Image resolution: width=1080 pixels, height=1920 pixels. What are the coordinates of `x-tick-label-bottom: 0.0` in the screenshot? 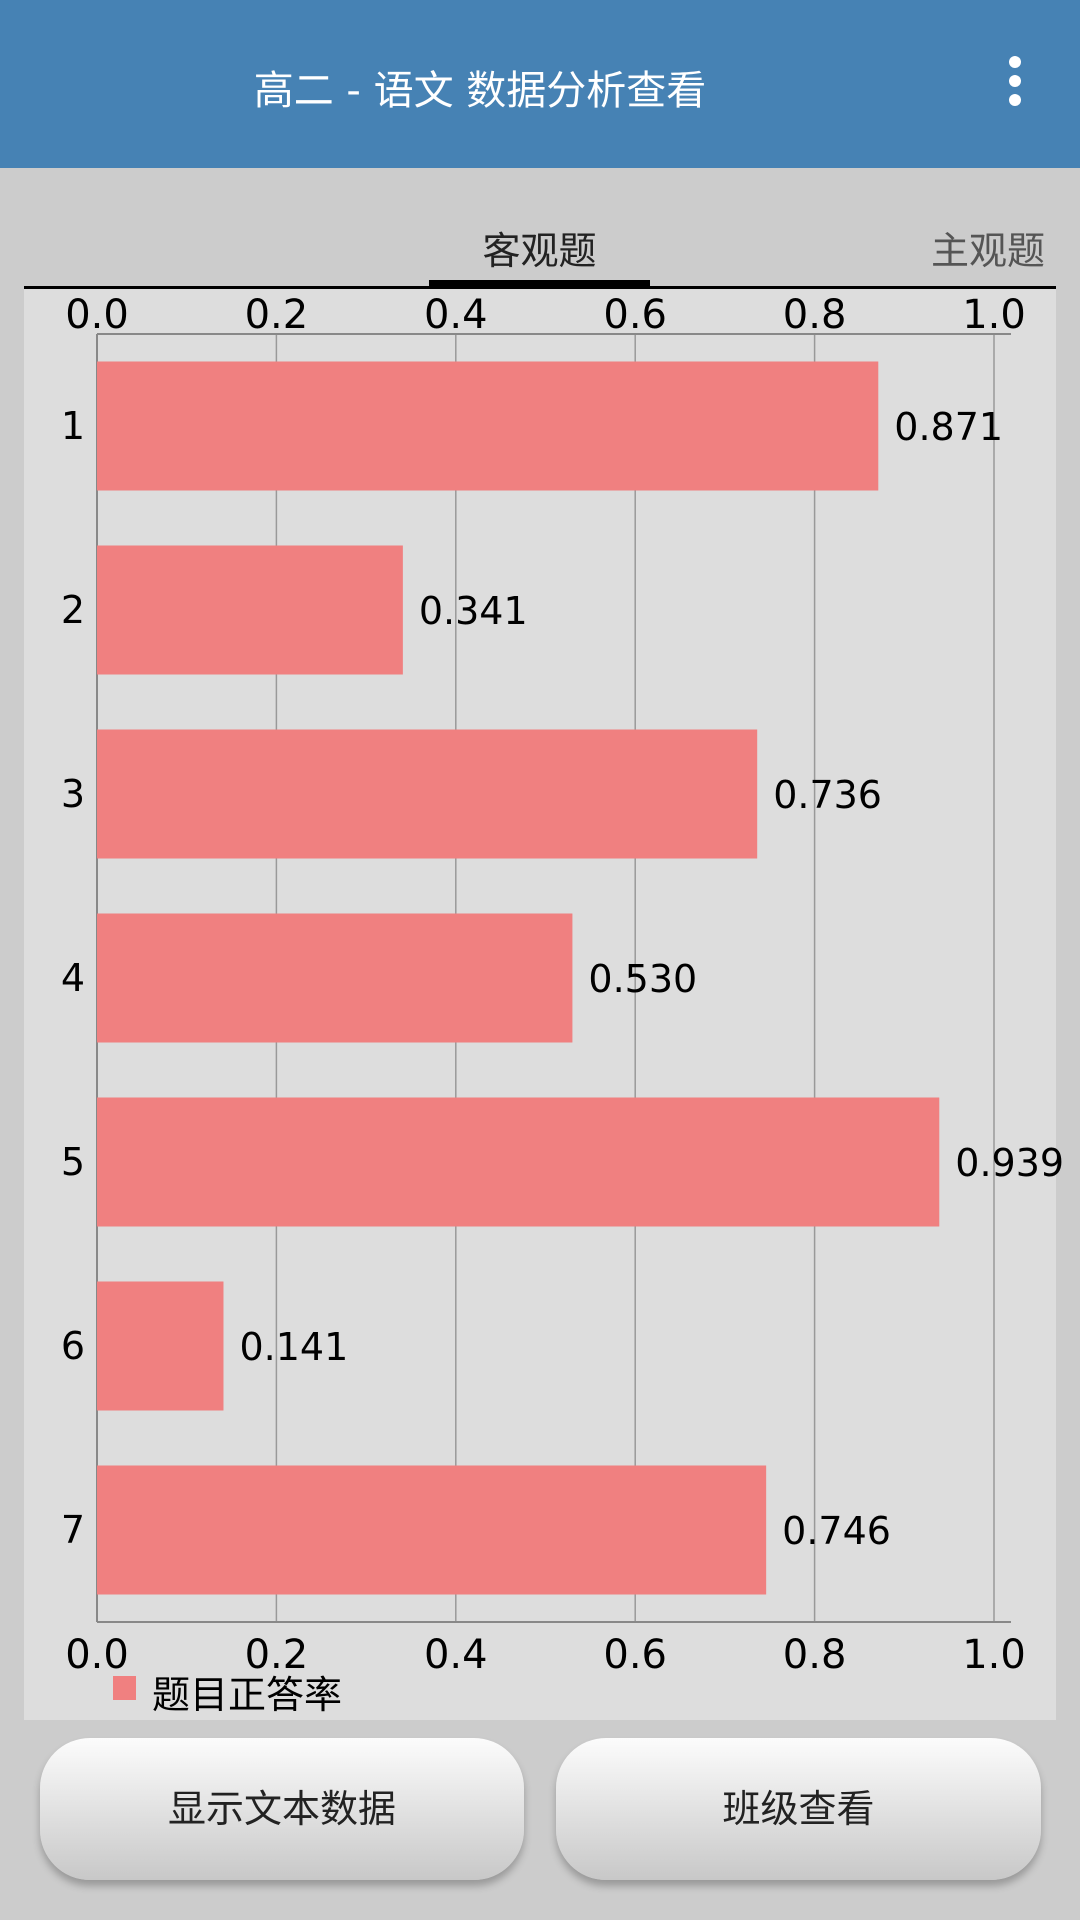 It's located at (97, 1655).